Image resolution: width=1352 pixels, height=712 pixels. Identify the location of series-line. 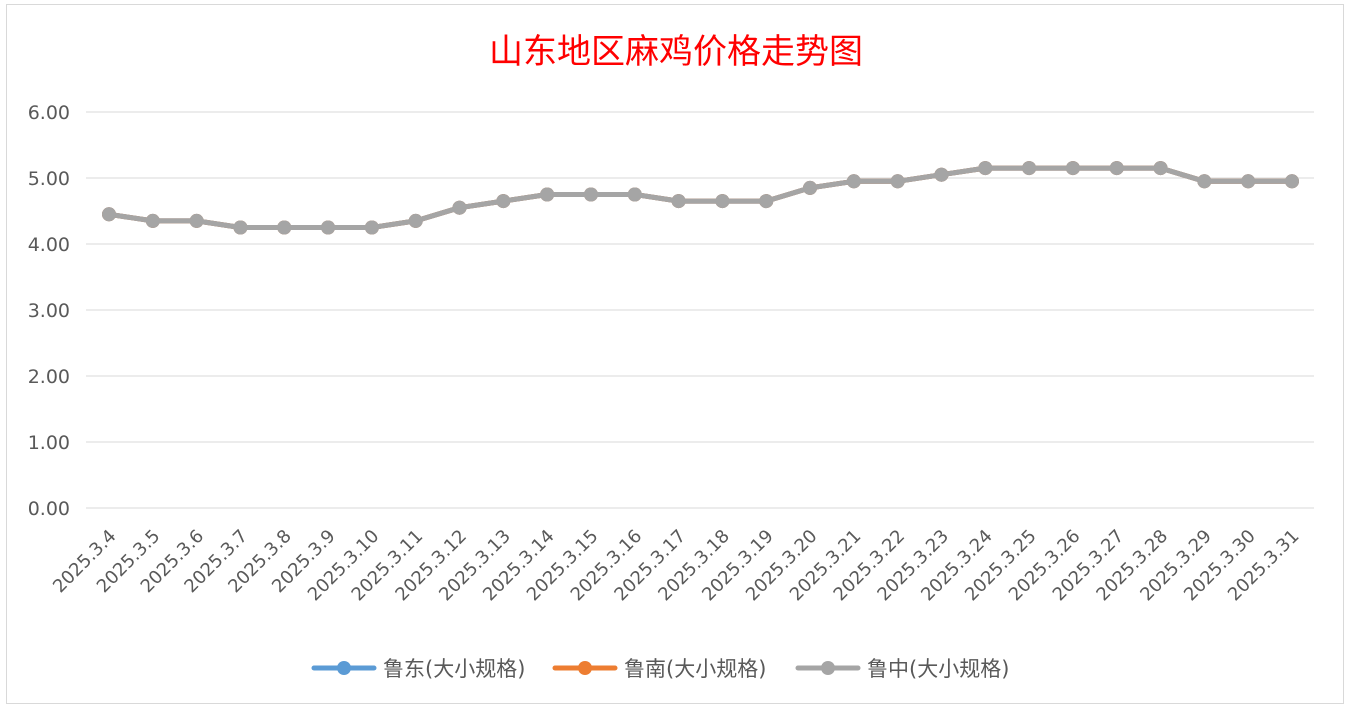
(700, 197).